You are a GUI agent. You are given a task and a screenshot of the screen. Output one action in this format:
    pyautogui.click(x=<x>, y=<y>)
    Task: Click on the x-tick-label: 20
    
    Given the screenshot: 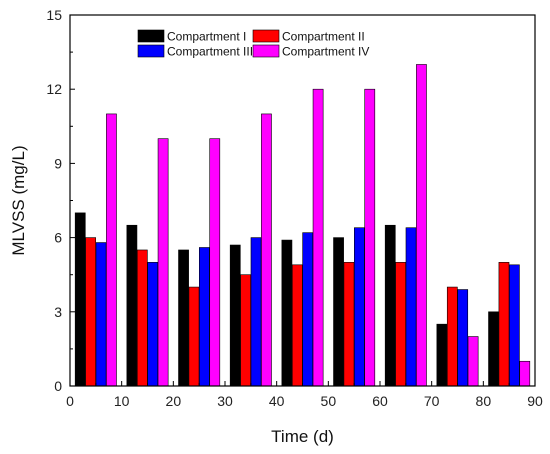 What is the action you would take?
    pyautogui.click(x=174, y=401)
    